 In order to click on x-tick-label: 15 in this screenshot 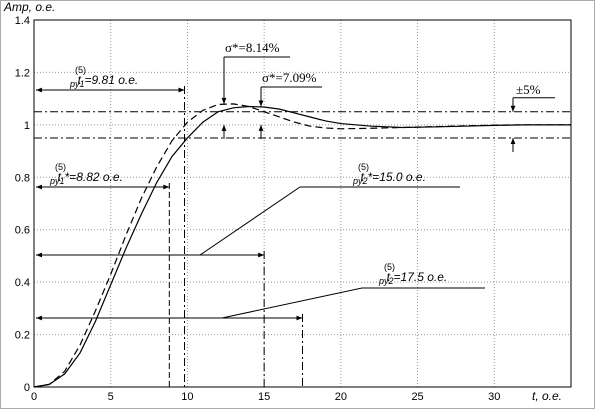, I will do `click(264, 397)`.